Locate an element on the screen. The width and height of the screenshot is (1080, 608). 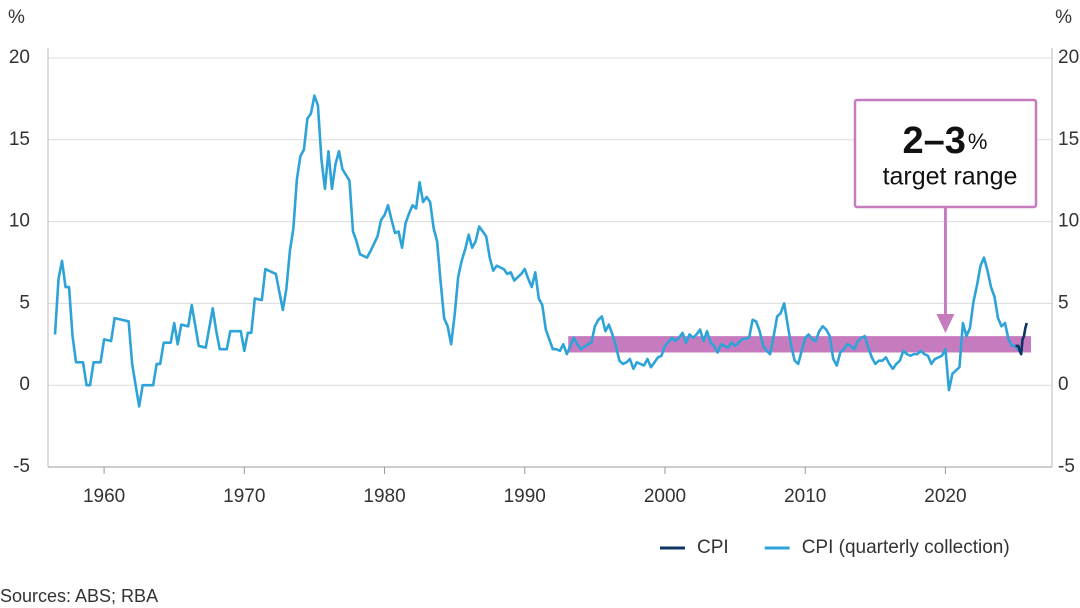
y2-tick-label: 10 is located at coordinates (1068, 221).